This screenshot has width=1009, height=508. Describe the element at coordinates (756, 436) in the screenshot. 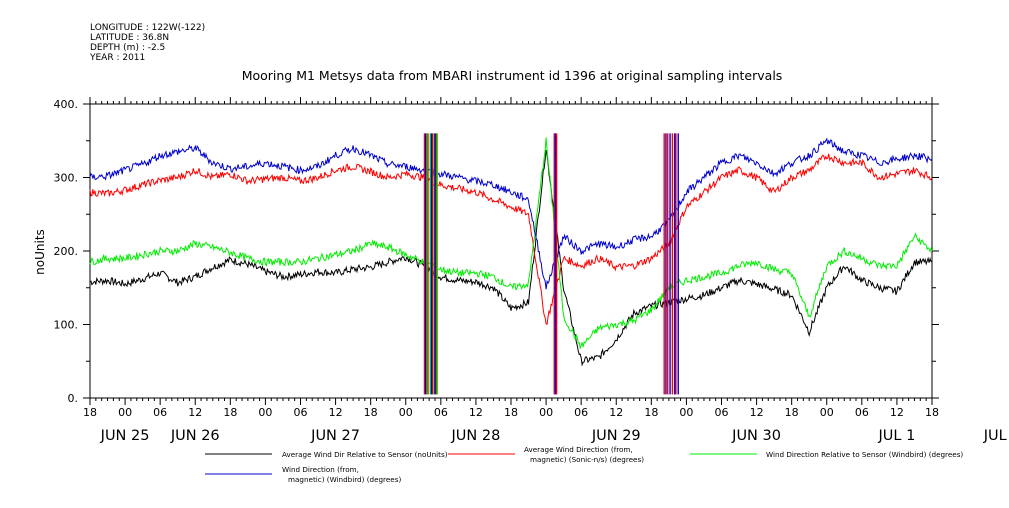

I see `x-day-label: JUN 30` at that location.